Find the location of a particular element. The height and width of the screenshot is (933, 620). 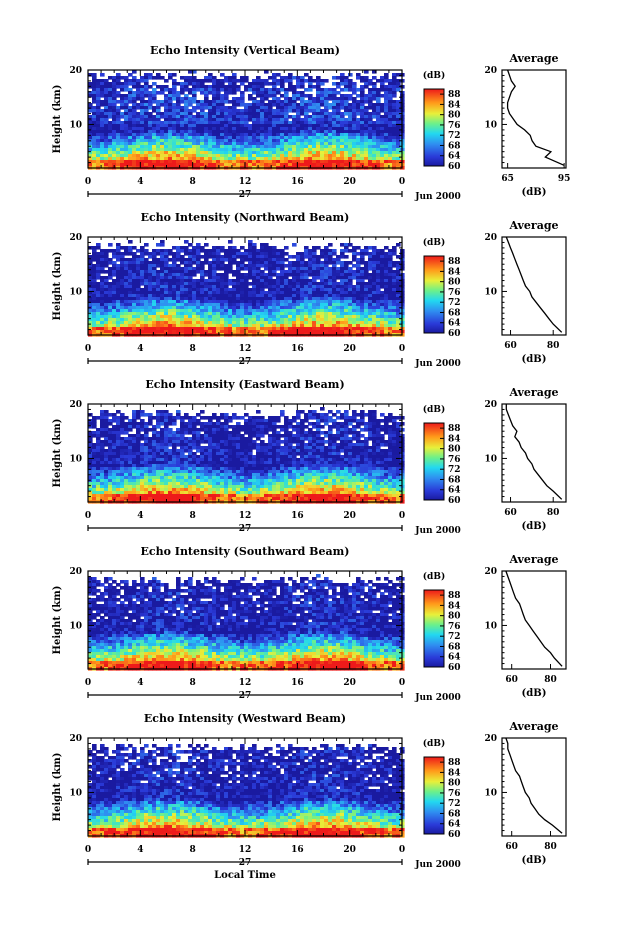

colorbar is located at coordinates (434, 294).